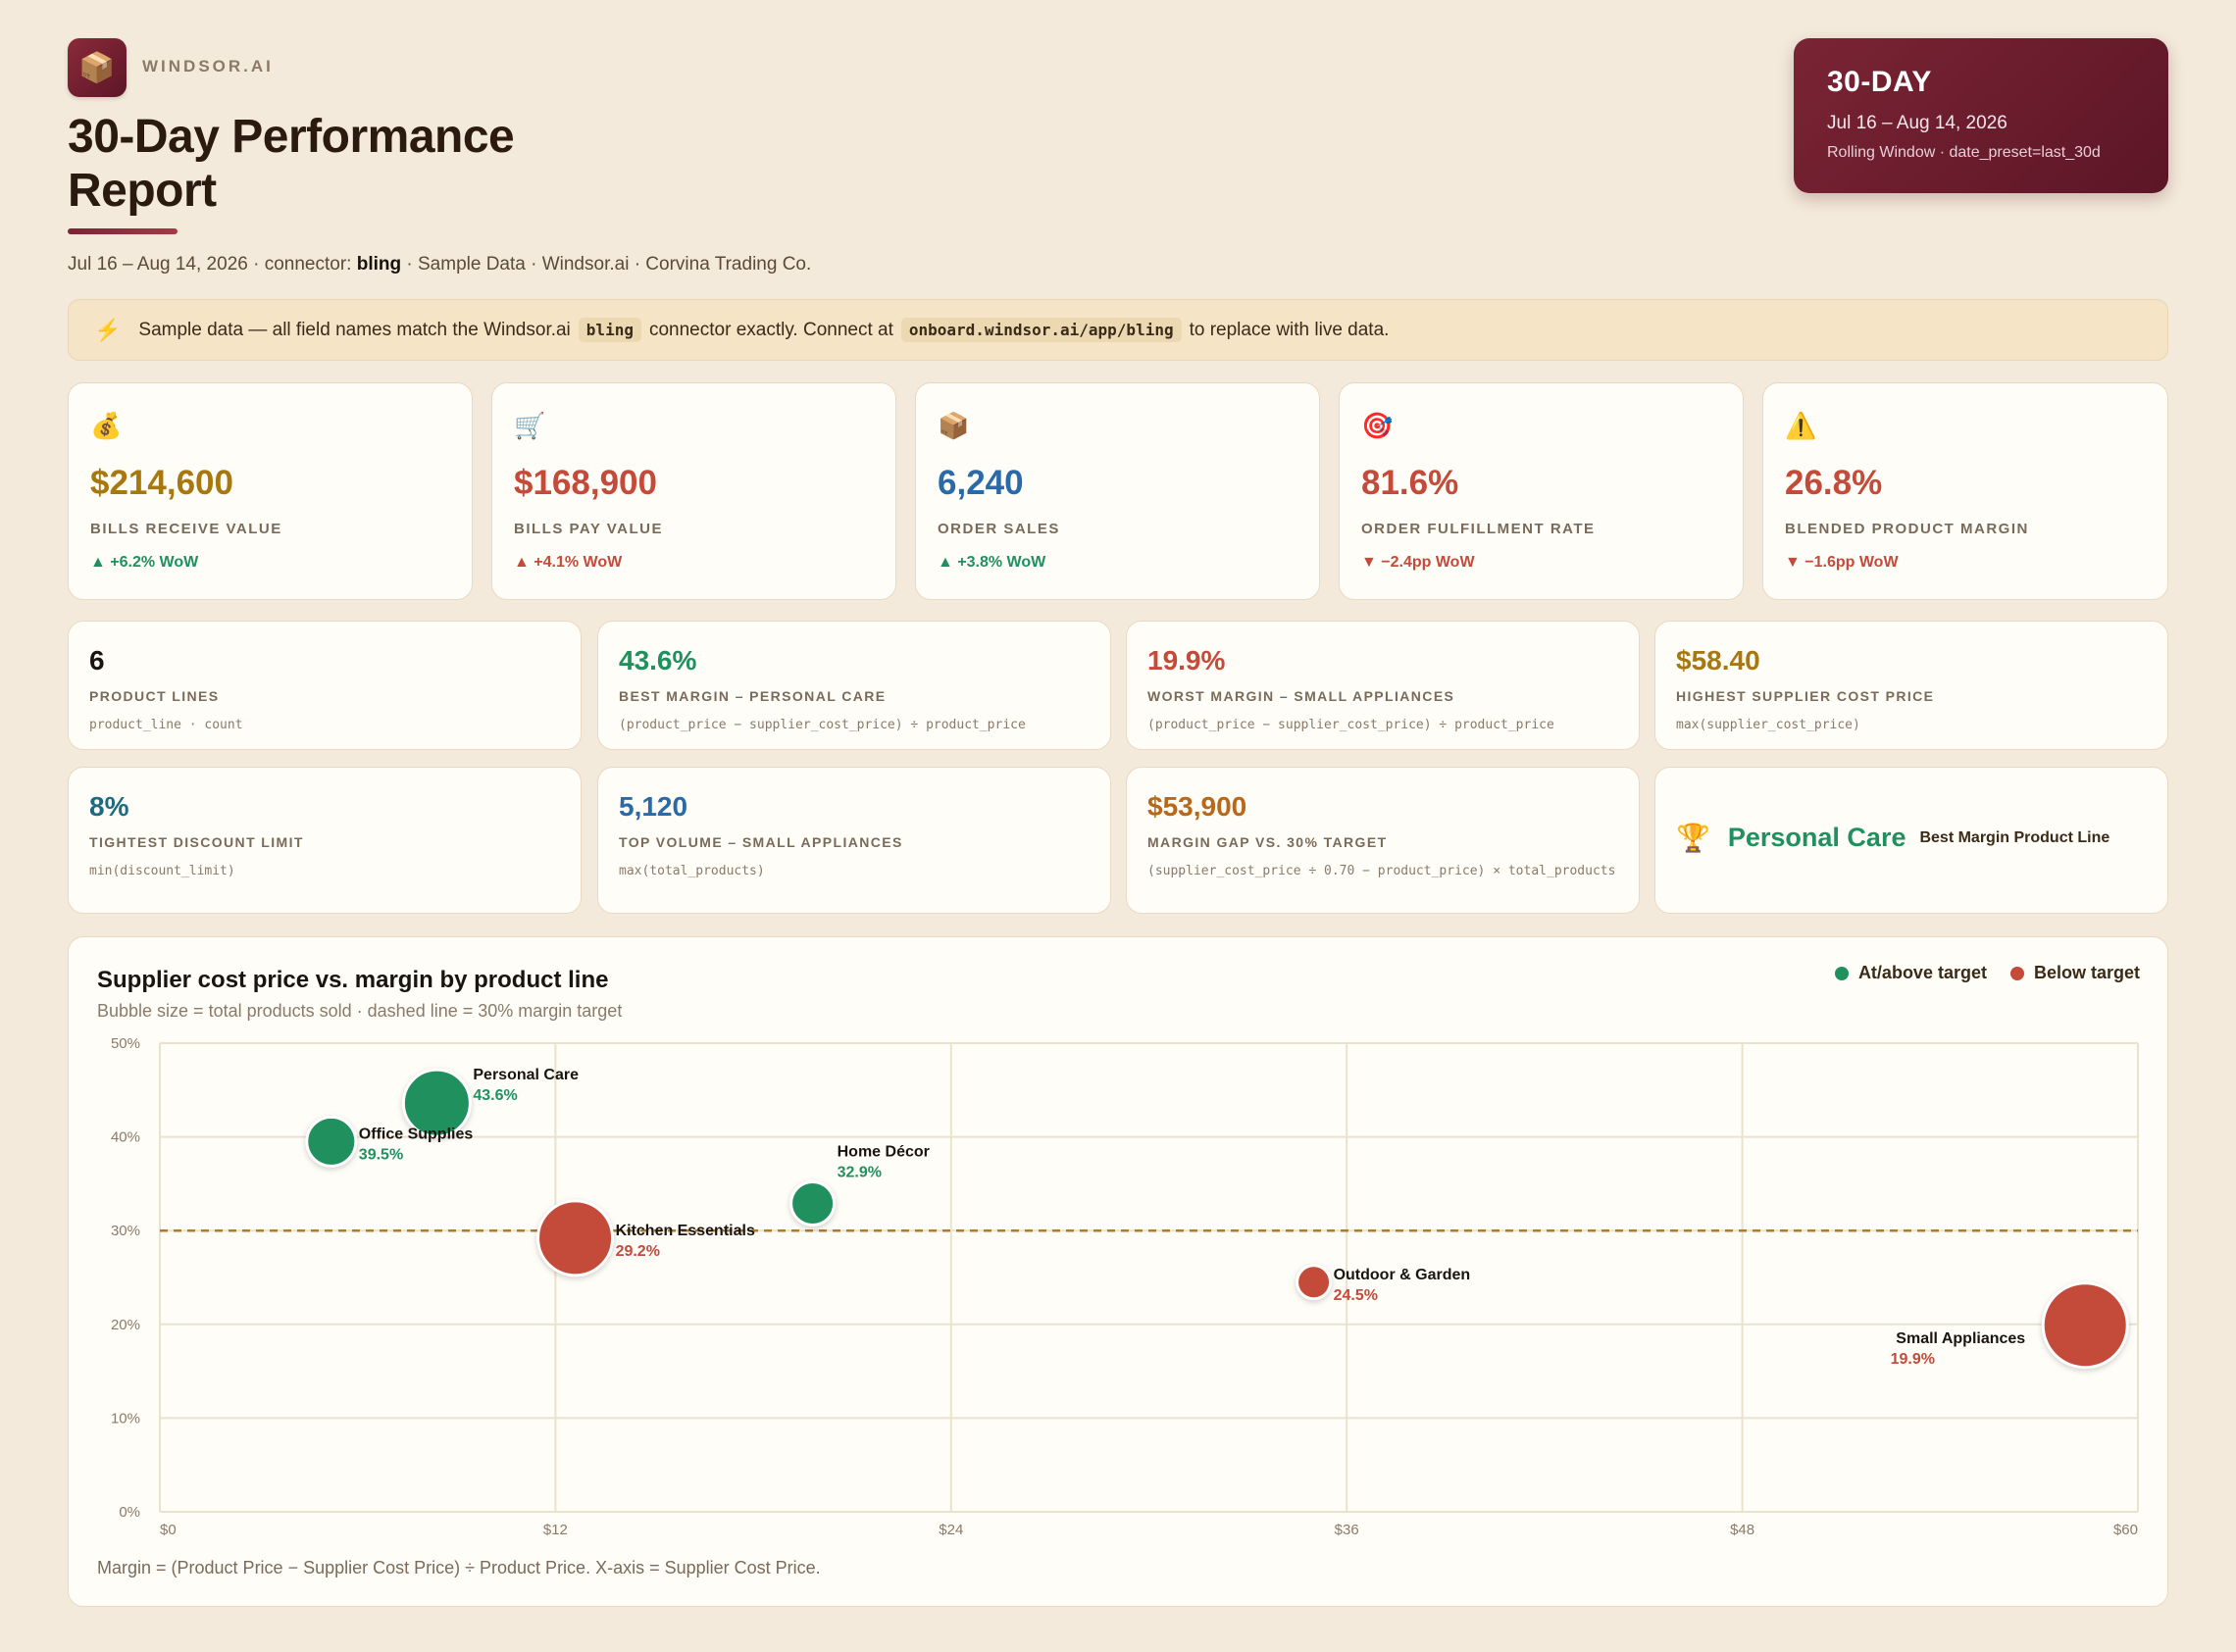 Image resolution: width=2236 pixels, height=1652 pixels. What do you see at coordinates (585, 483) in the screenshot?
I see `kpi-value: $168,900` at bounding box center [585, 483].